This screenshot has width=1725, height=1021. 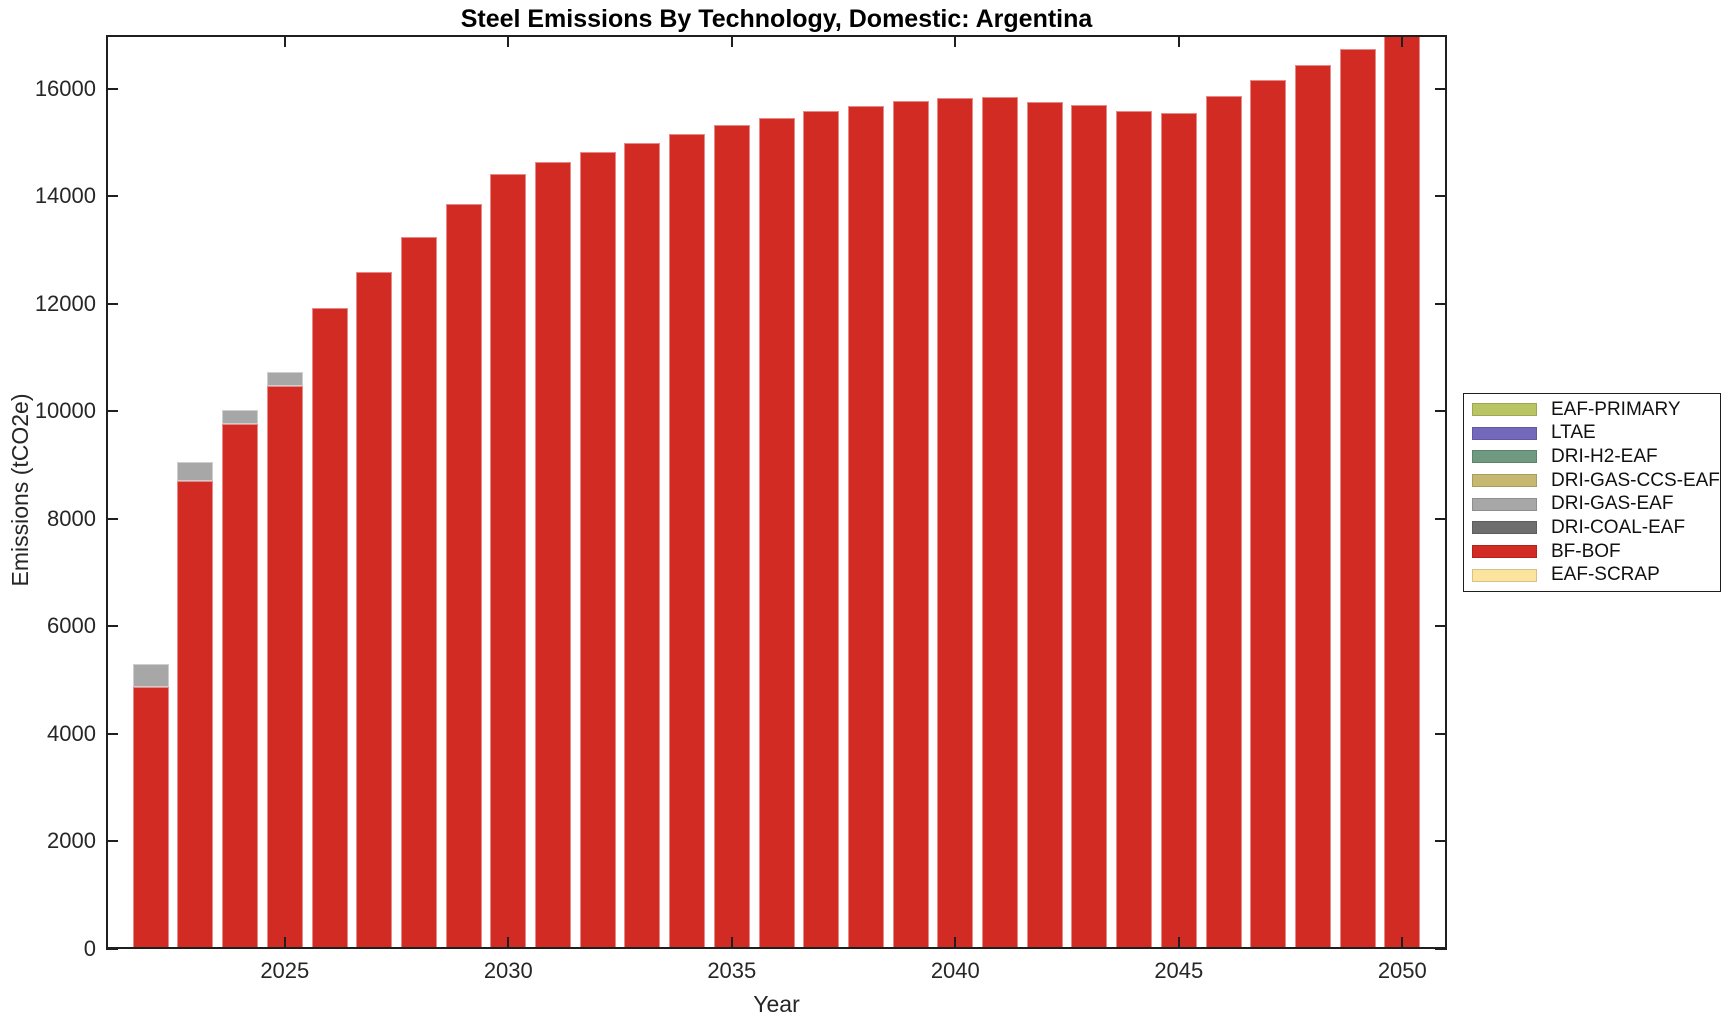 I want to click on bar-segment-2024-dri-gas-eaf, so click(x=240, y=416).